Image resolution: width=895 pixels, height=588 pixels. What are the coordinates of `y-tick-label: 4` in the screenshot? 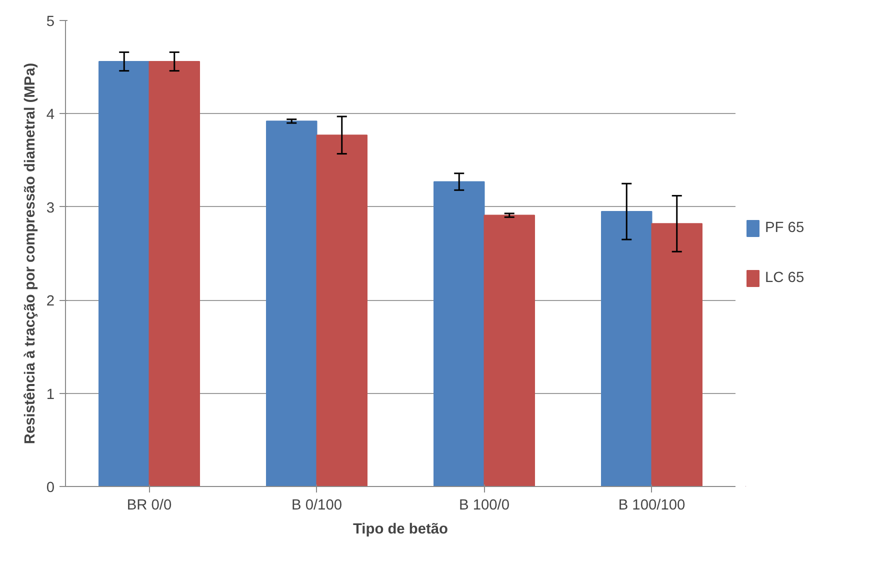 It's located at (50, 115).